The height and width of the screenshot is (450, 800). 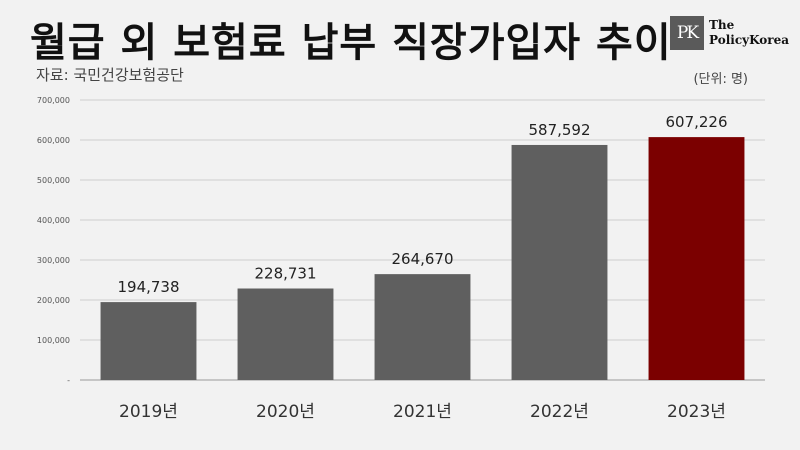 I want to click on logo-line-1: The, so click(x=722, y=25).